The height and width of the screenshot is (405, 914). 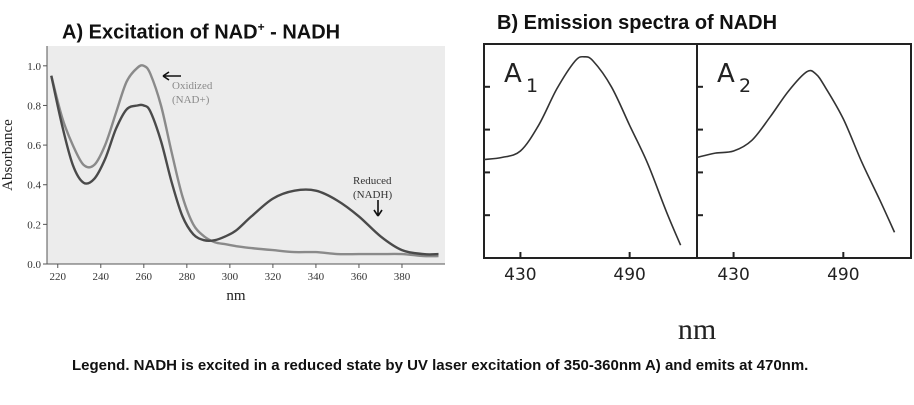 I want to click on oxidized-label-line1: Oxidized, so click(x=192, y=86).